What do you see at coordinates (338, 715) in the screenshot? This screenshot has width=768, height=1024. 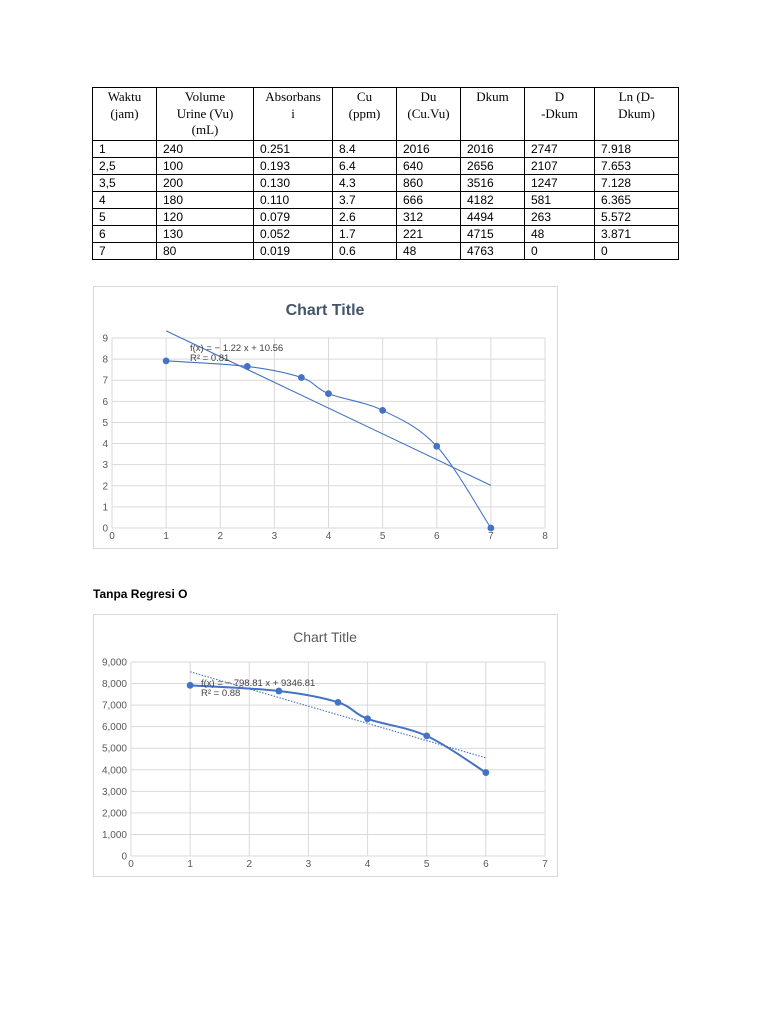 I see `trendline` at bounding box center [338, 715].